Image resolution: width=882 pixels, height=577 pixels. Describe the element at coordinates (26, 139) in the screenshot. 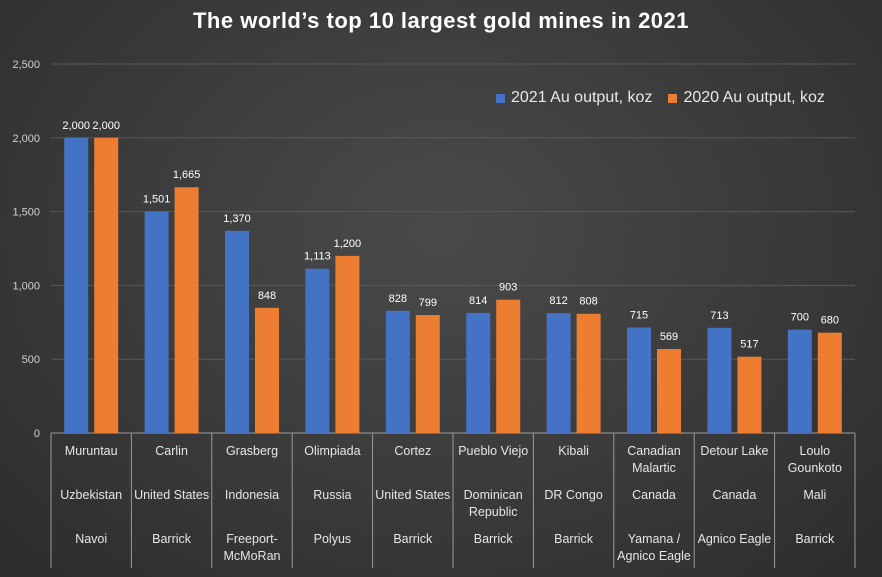

I see `y-tick-label: 2,000` at that location.